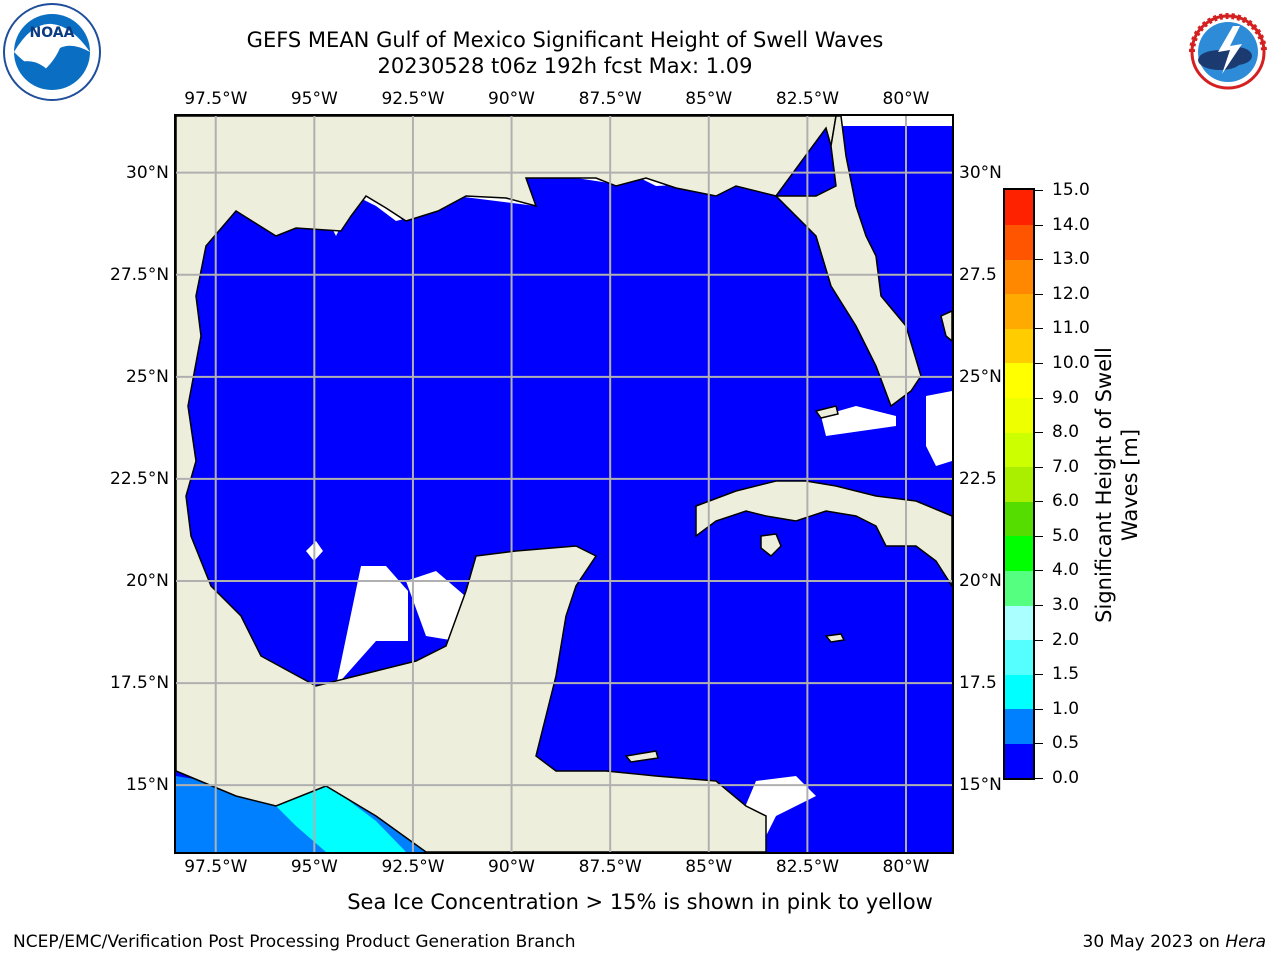 This screenshot has width=1280, height=960. Describe the element at coordinates (216, 867) in the screenshot. I see `lon-tick-label-bottom: 97.5°W` at that location.